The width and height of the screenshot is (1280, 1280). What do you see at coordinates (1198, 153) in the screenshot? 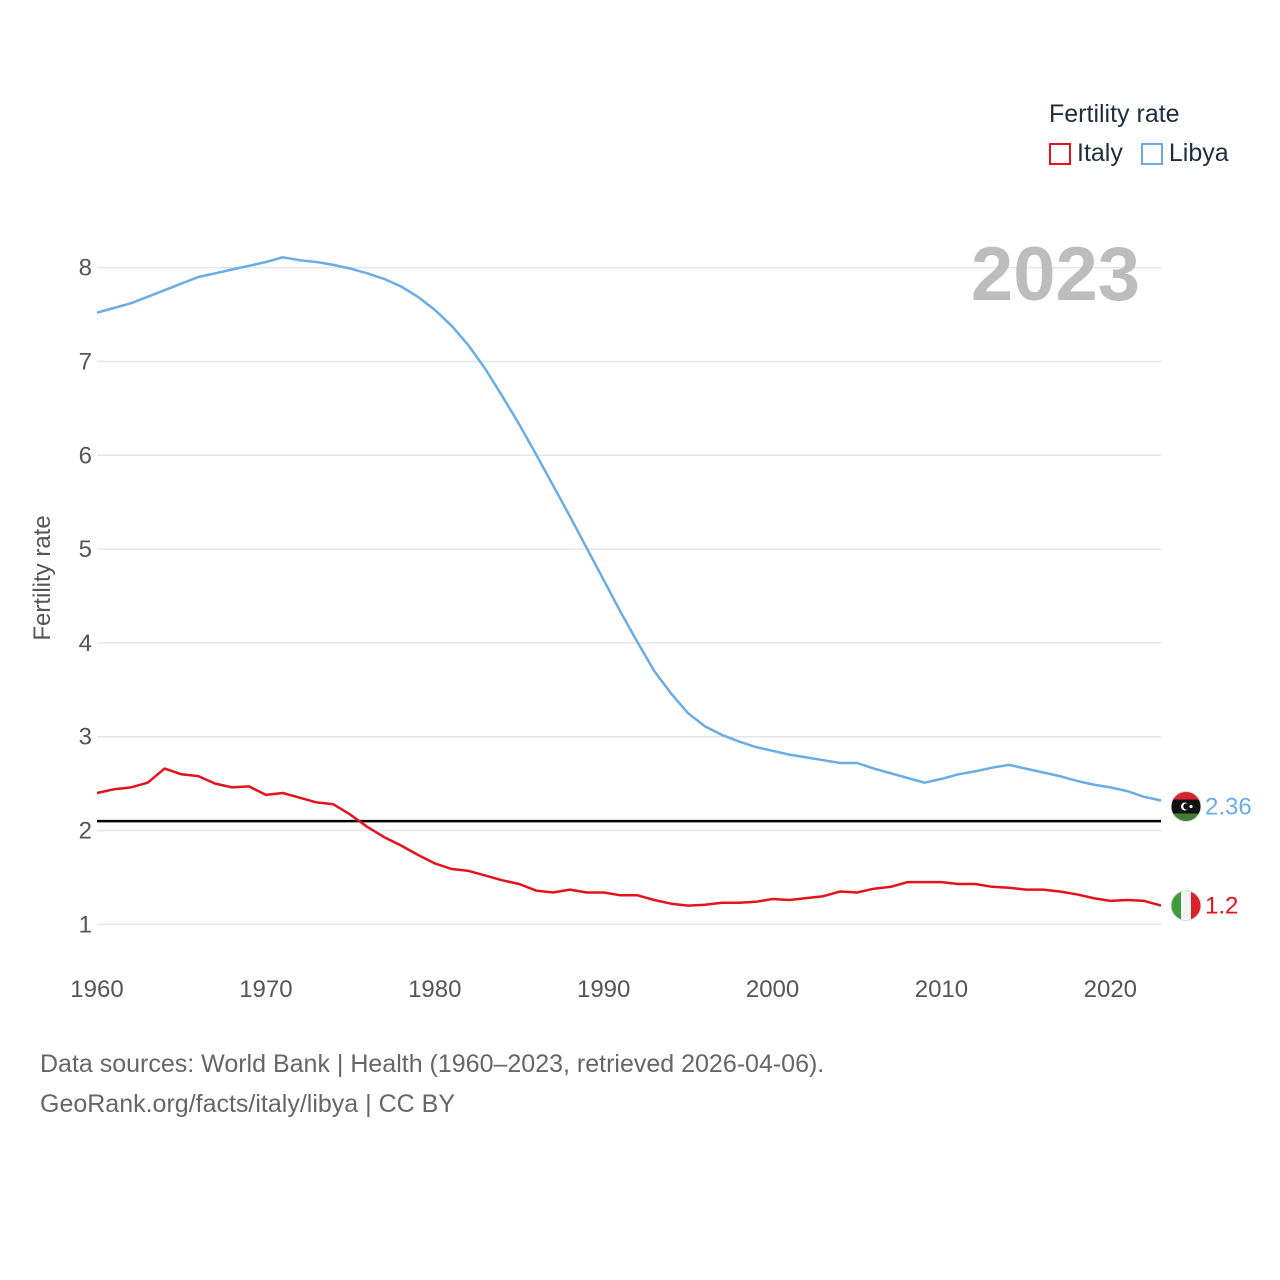
I see `legend-label-libya: Libya` at bounding box center [1198, 153].